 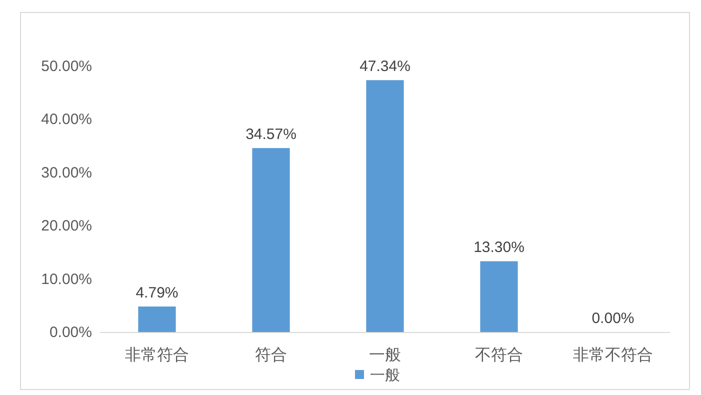 I want to click on data-label: 0.00%, so click(x=613, y=318).